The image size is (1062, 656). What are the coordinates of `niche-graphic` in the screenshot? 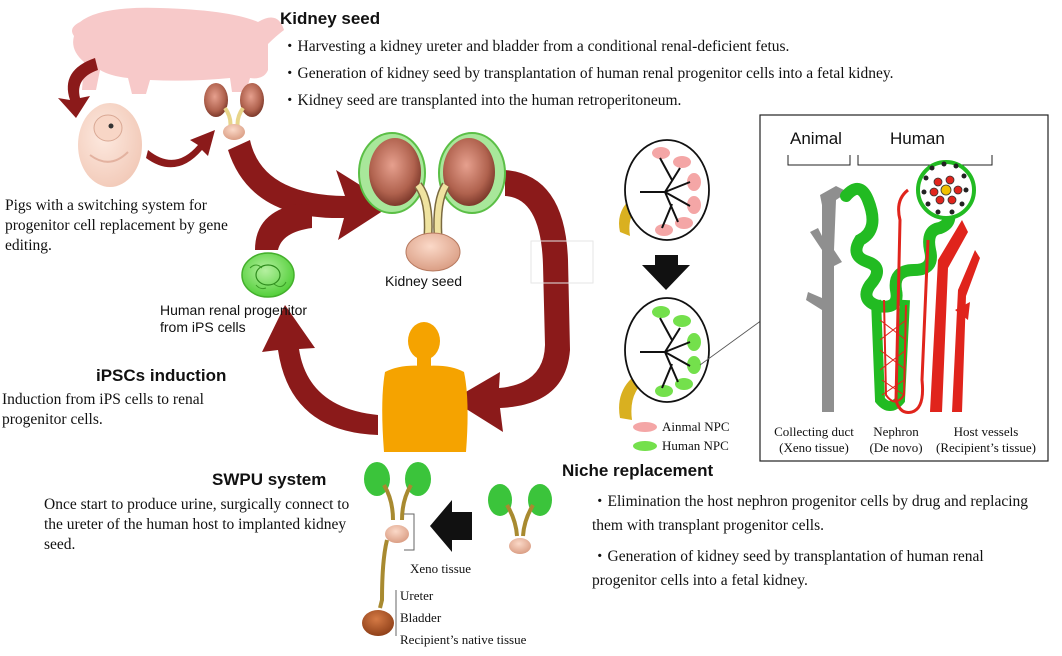 It's located at (691, 295).